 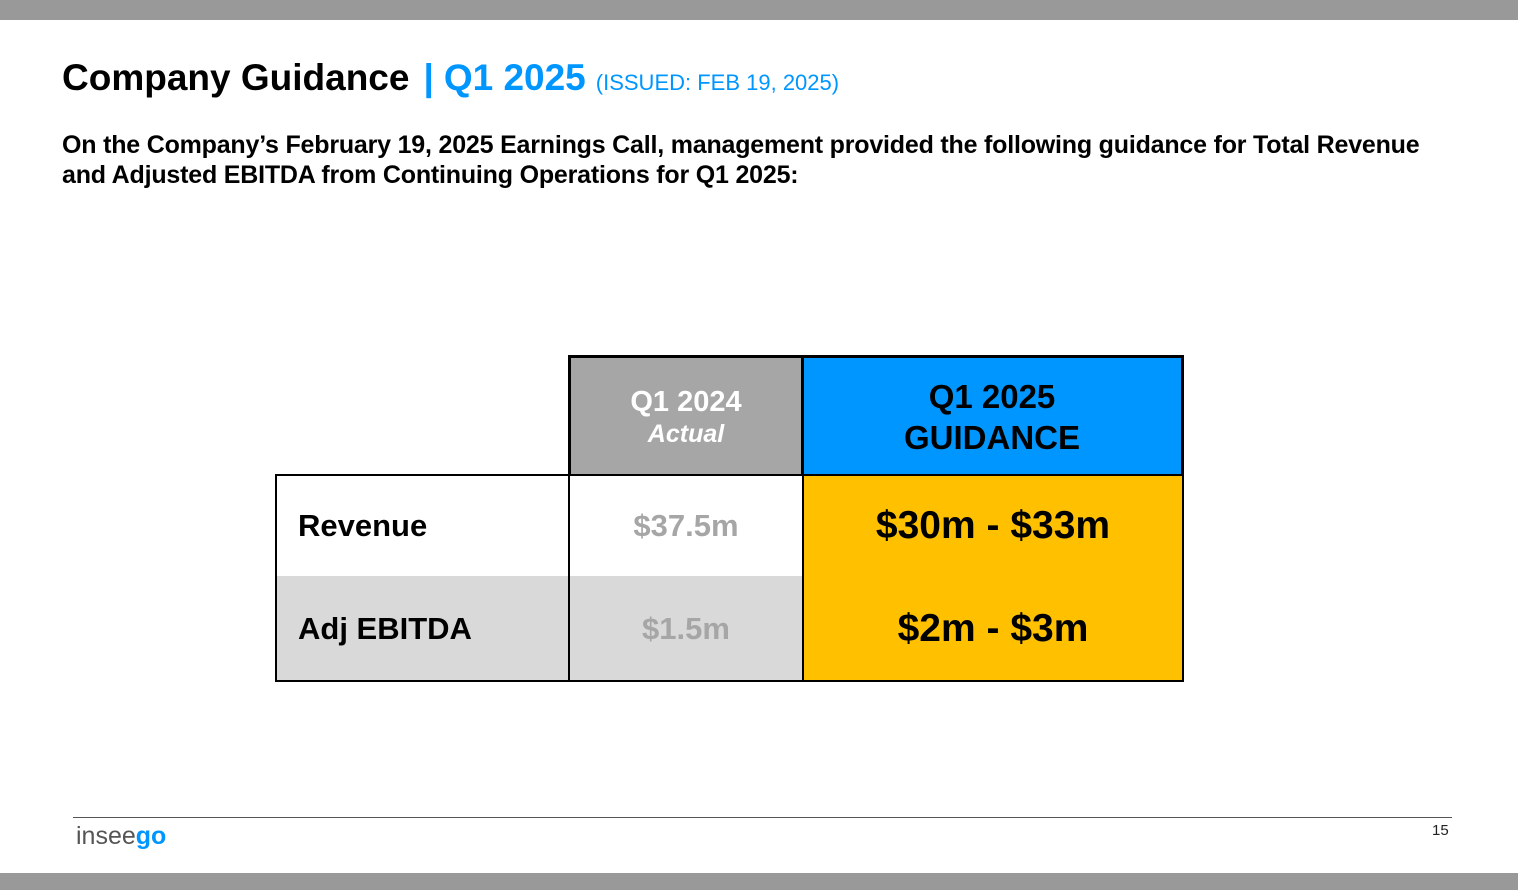 What do you see at coordinates (717, 82) in the screenshot?
I see `title-issued-date: (ISSUED: FEB 19, 2025)` at bounding box center [717, 82].